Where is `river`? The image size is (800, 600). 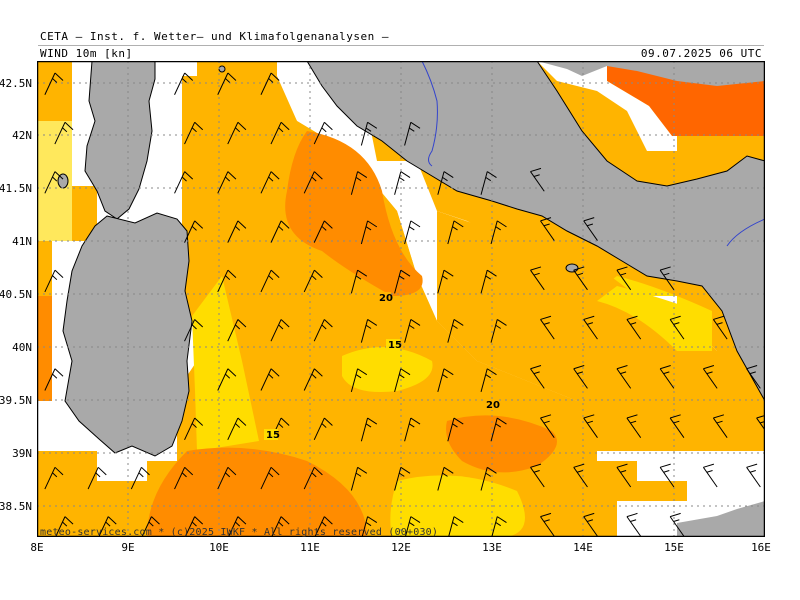 river is located at coordinates (429, 114).